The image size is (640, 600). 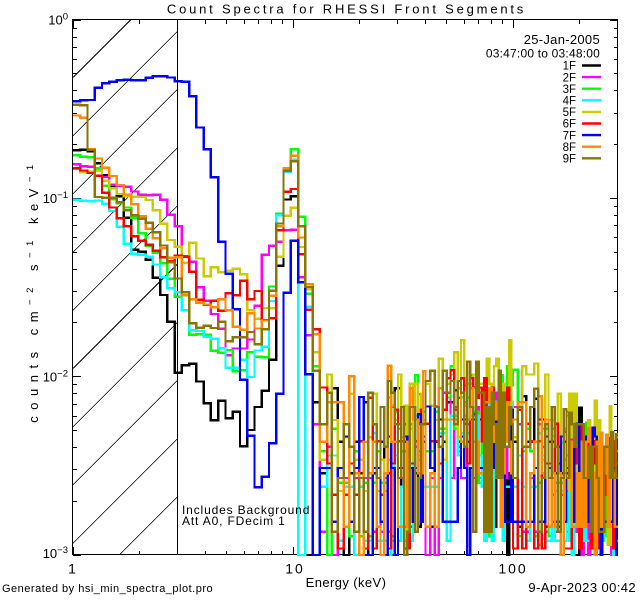 What do you see at coordinates (562, 39) in the screenshot?
I see `svg-text: 25-Jan-2005` at bounding box center [562, 39].